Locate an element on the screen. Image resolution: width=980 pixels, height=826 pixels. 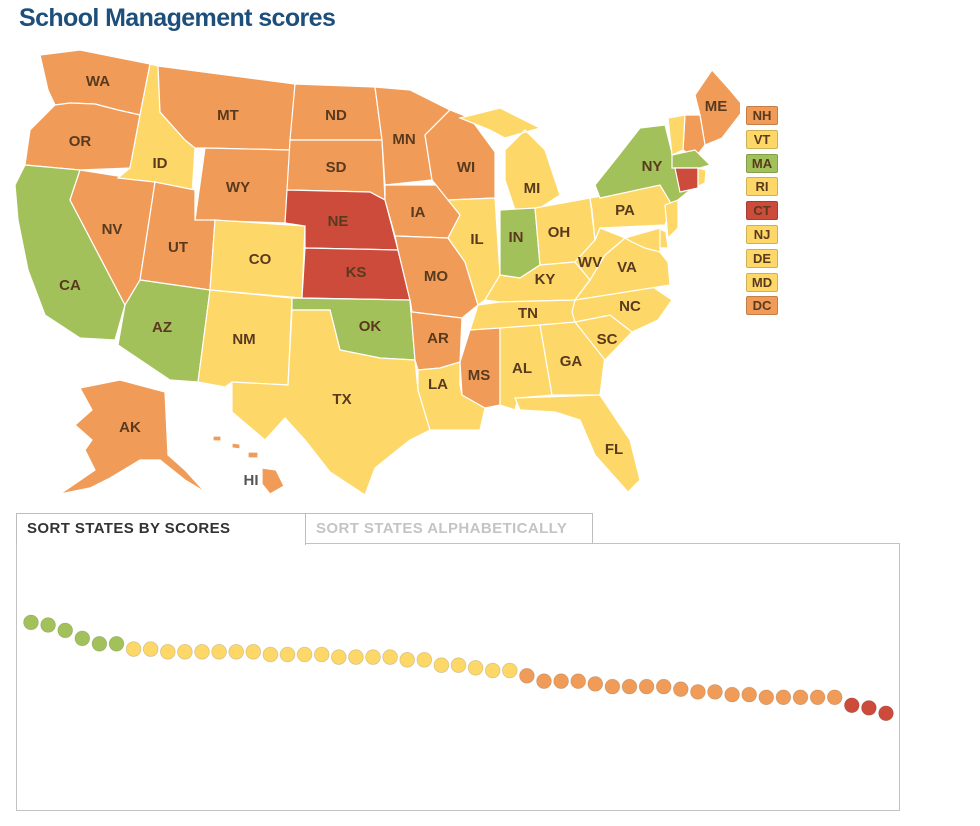
label-il: IL is located at coordinates (476, 239).